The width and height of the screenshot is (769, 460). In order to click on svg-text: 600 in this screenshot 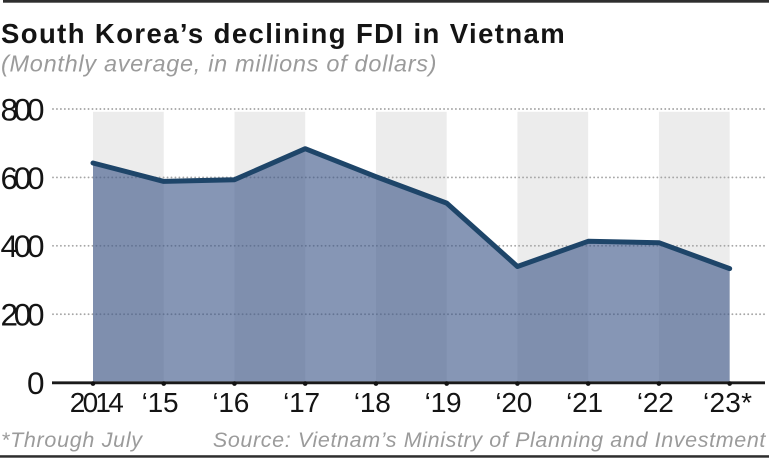, I will do `click(23, 178)`.